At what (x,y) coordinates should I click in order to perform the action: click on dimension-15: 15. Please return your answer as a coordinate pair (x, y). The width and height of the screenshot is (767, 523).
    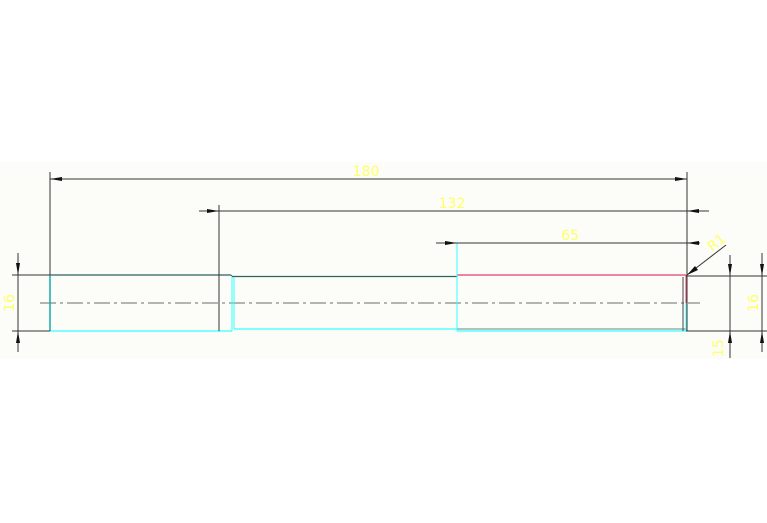
    Looking at the image, I should click on (721, 306).